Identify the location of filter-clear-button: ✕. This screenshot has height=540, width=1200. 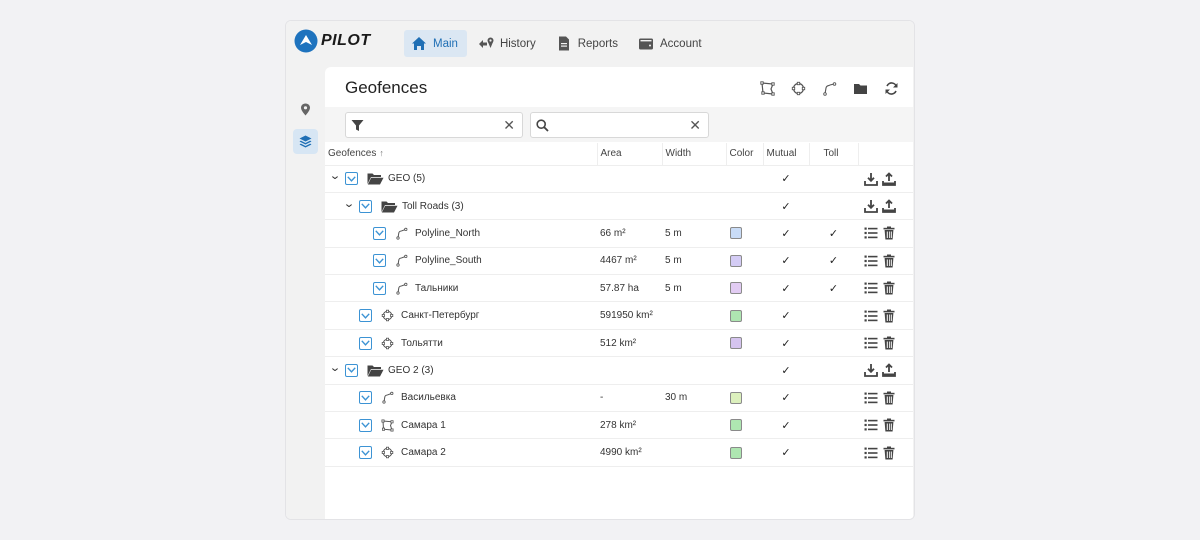
(509, 125).